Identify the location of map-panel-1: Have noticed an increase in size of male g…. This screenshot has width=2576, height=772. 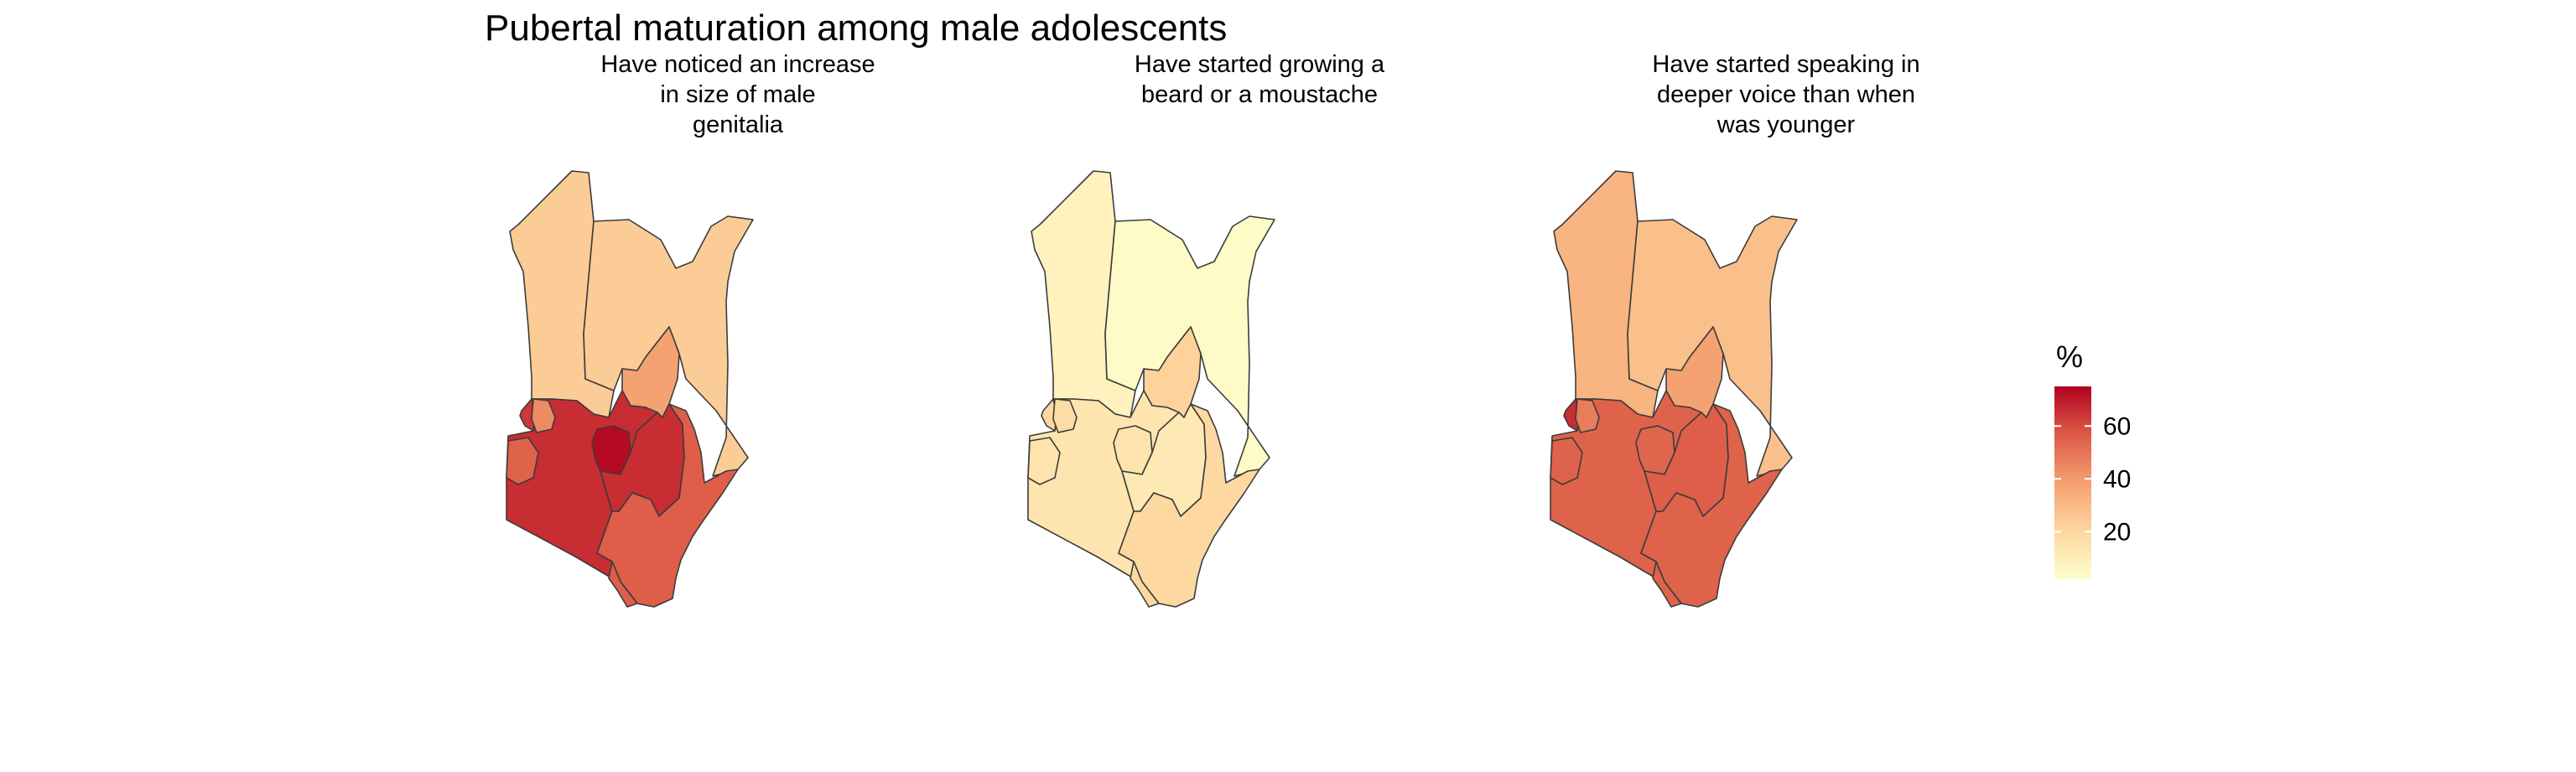
(690, 330).